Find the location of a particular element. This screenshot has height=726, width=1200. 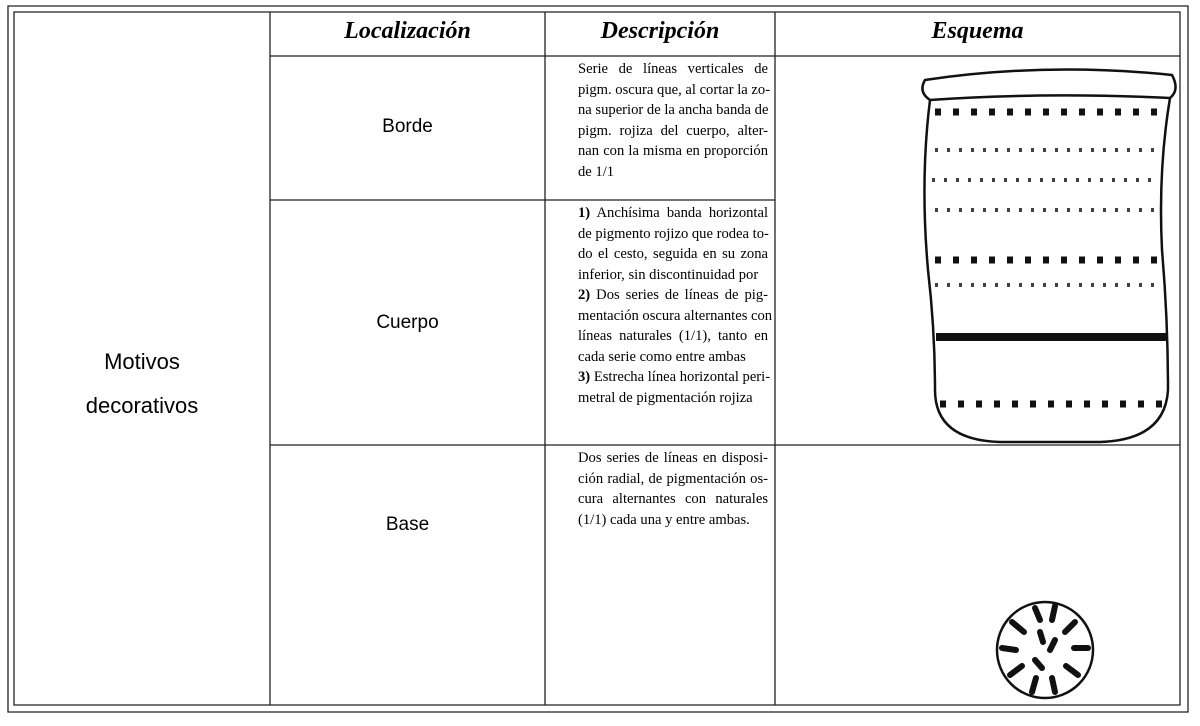

item-marker: 3) is located at coordinates (584, 377).